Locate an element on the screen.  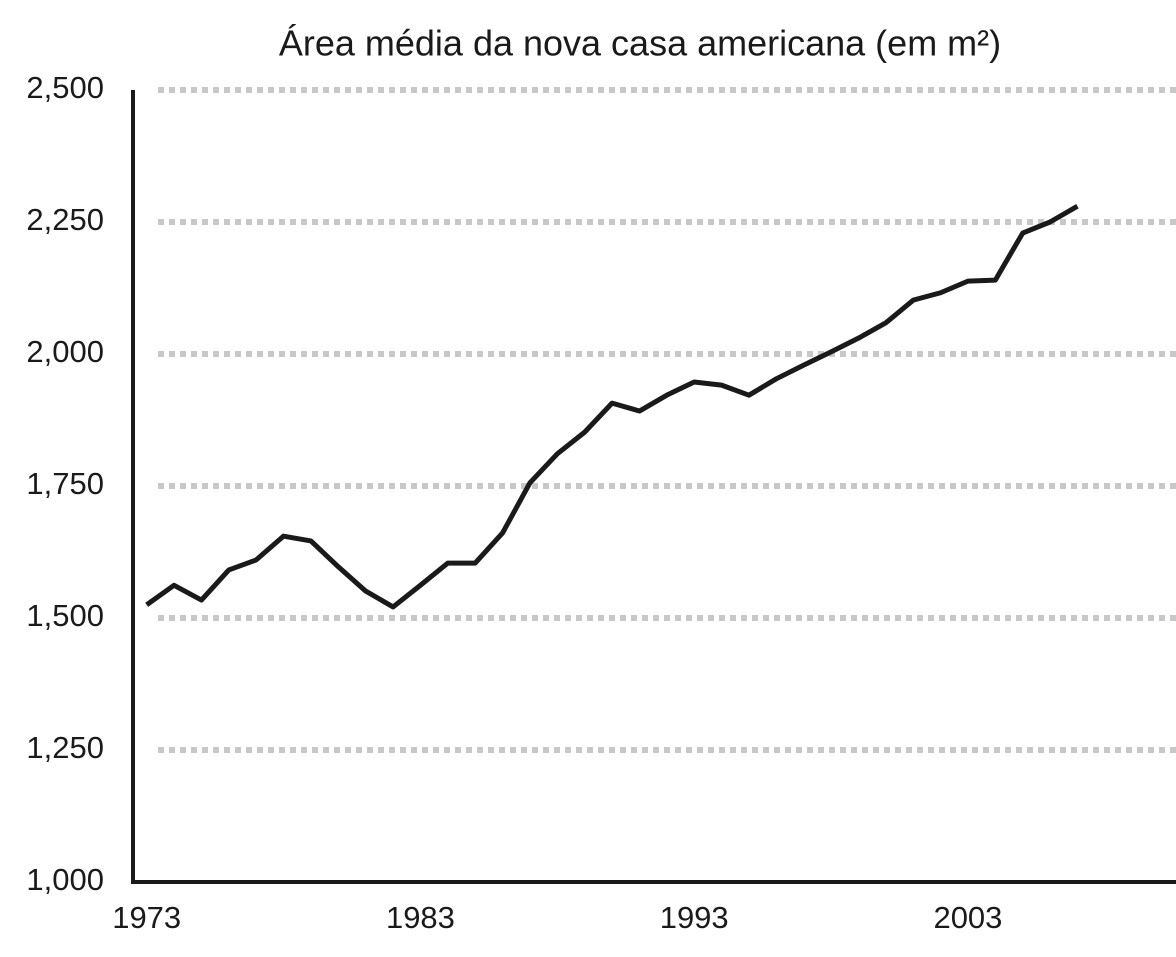
y-tick-label: 1,250 is located at coordinates (65, 747).